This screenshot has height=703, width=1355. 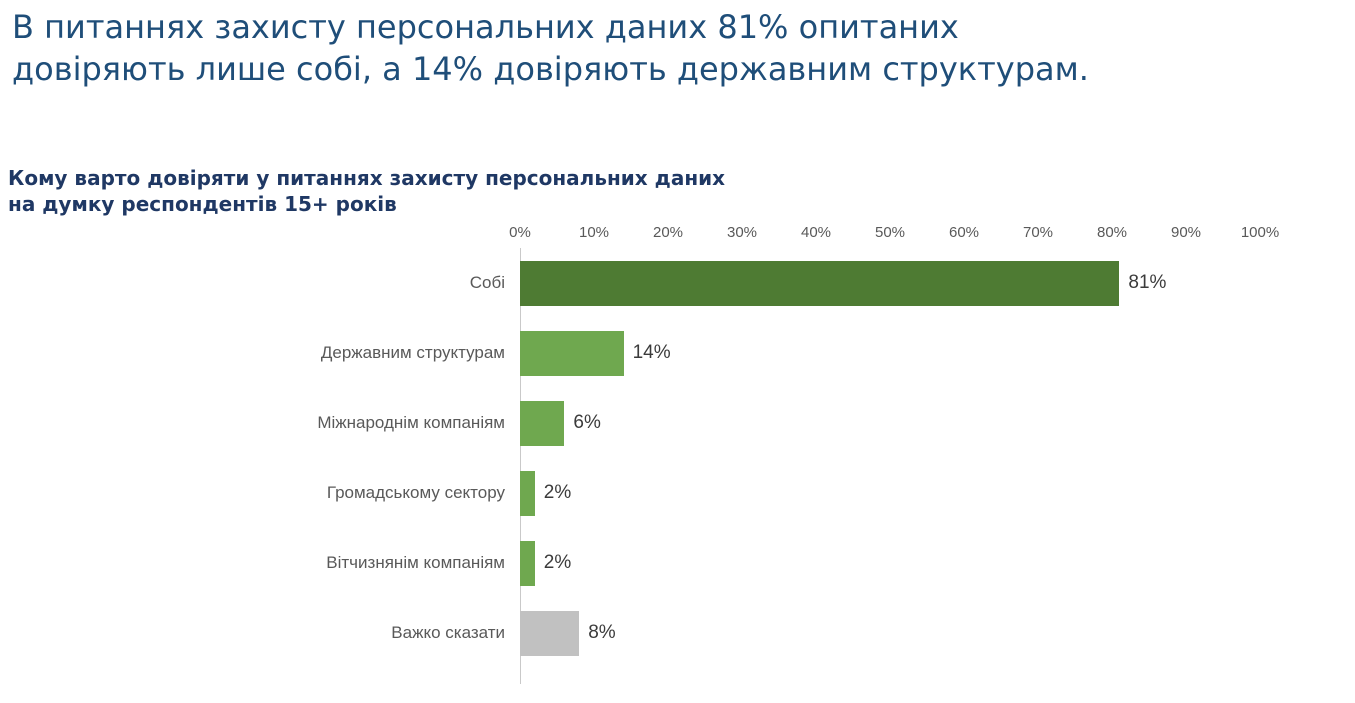 I want to click on x-tick-label: 30%, so click(x=742, y=232).